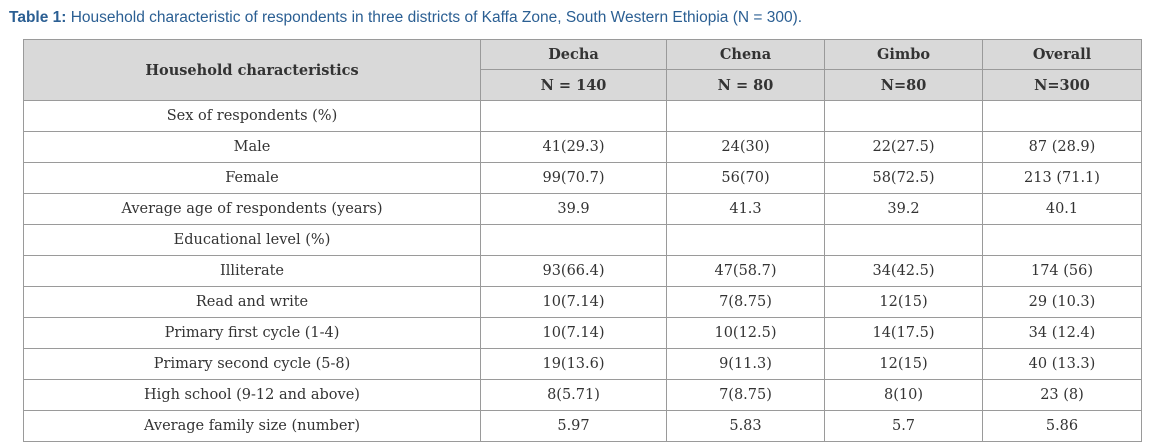 The image size is (1158, 446). I want to click on row-label: Average family size (number), so click(252, 426).